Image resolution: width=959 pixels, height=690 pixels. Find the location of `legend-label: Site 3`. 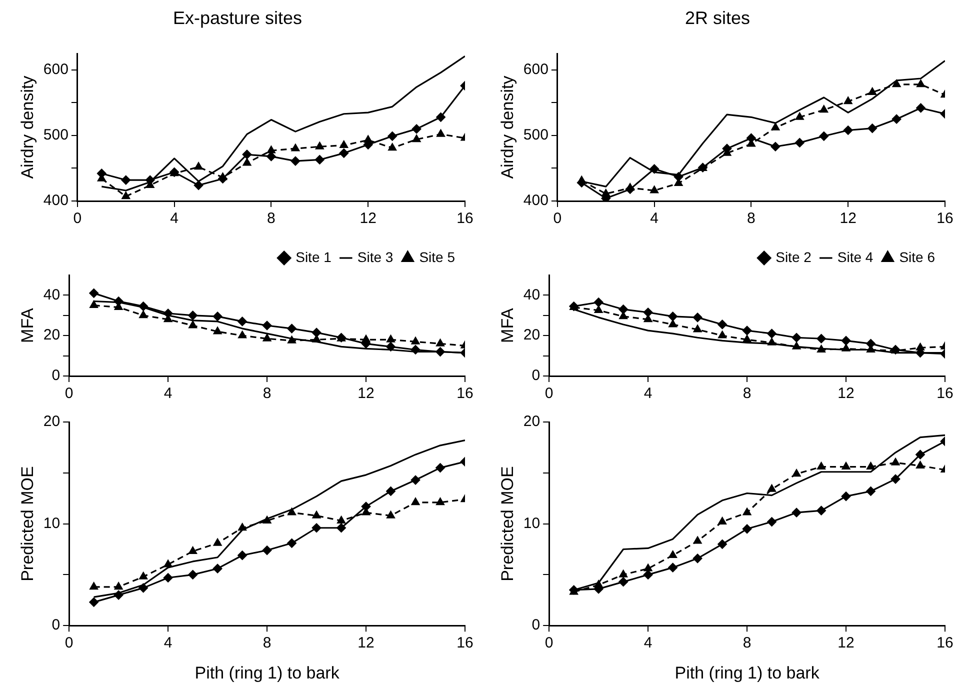

legend-label: Site 3 is located at coordinates (375, 256).